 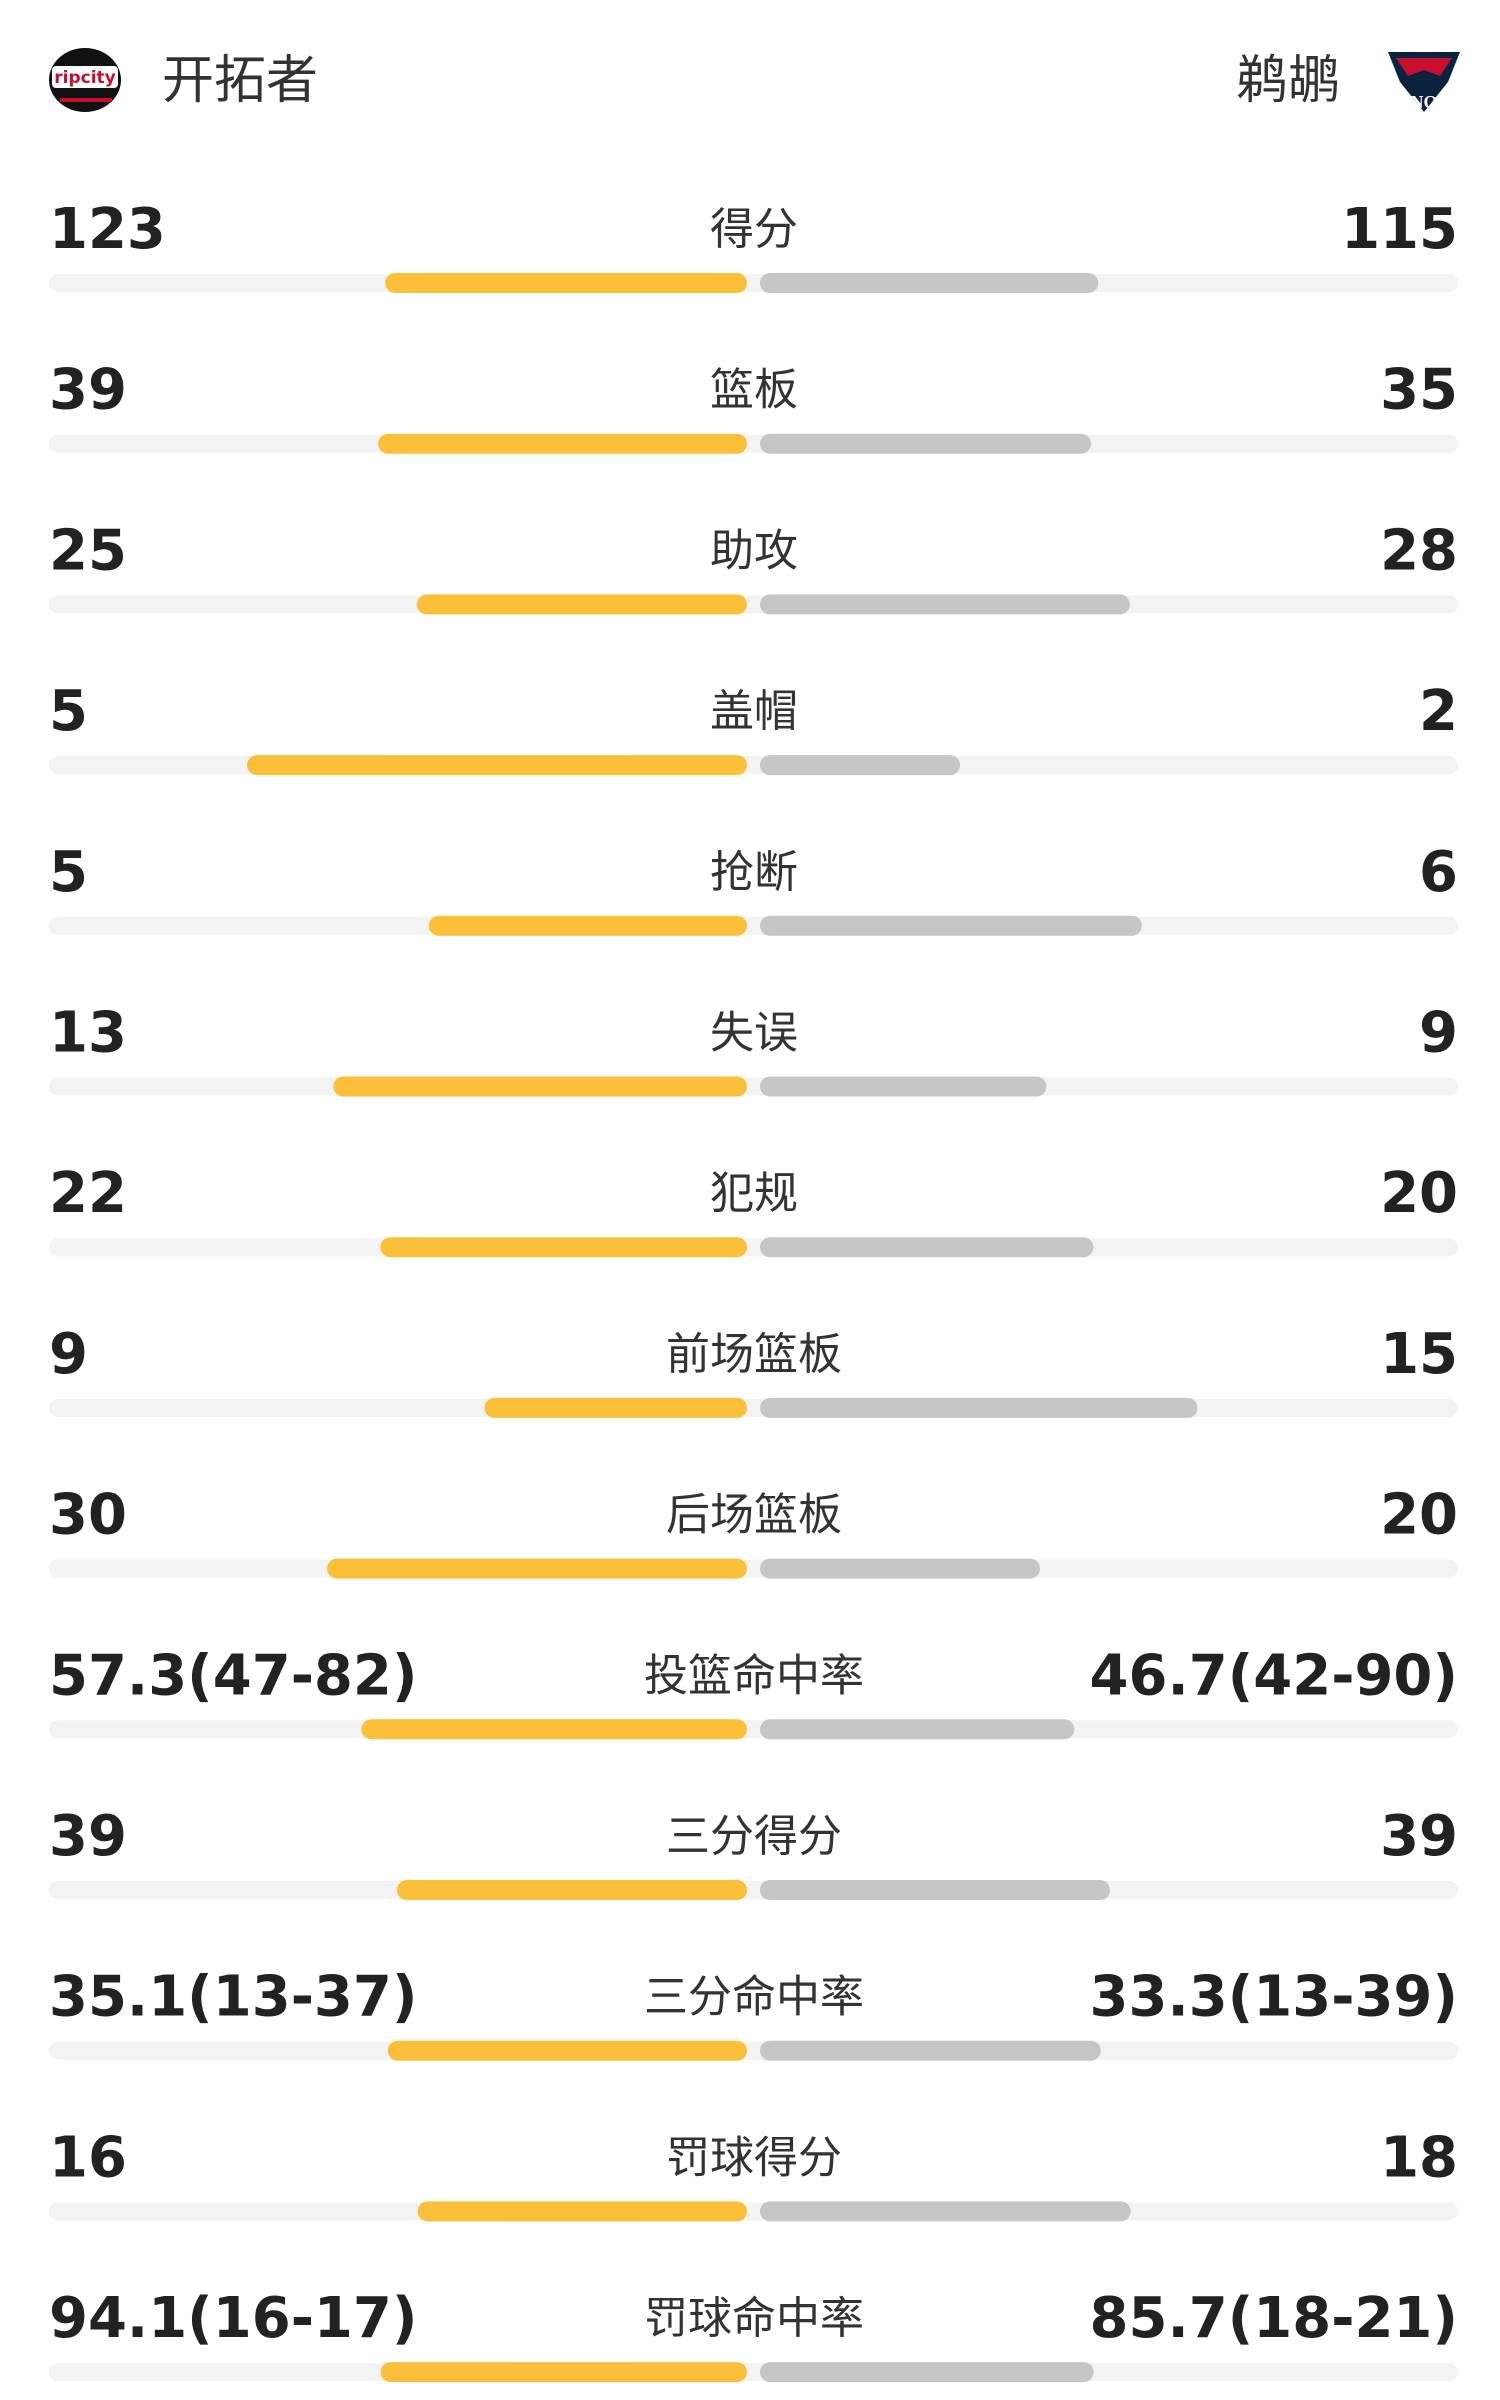 What do you see at coordinates (1419, 2157) in the screenshot?
I see `away-value: 18` at bounding box center [1419, 2157].